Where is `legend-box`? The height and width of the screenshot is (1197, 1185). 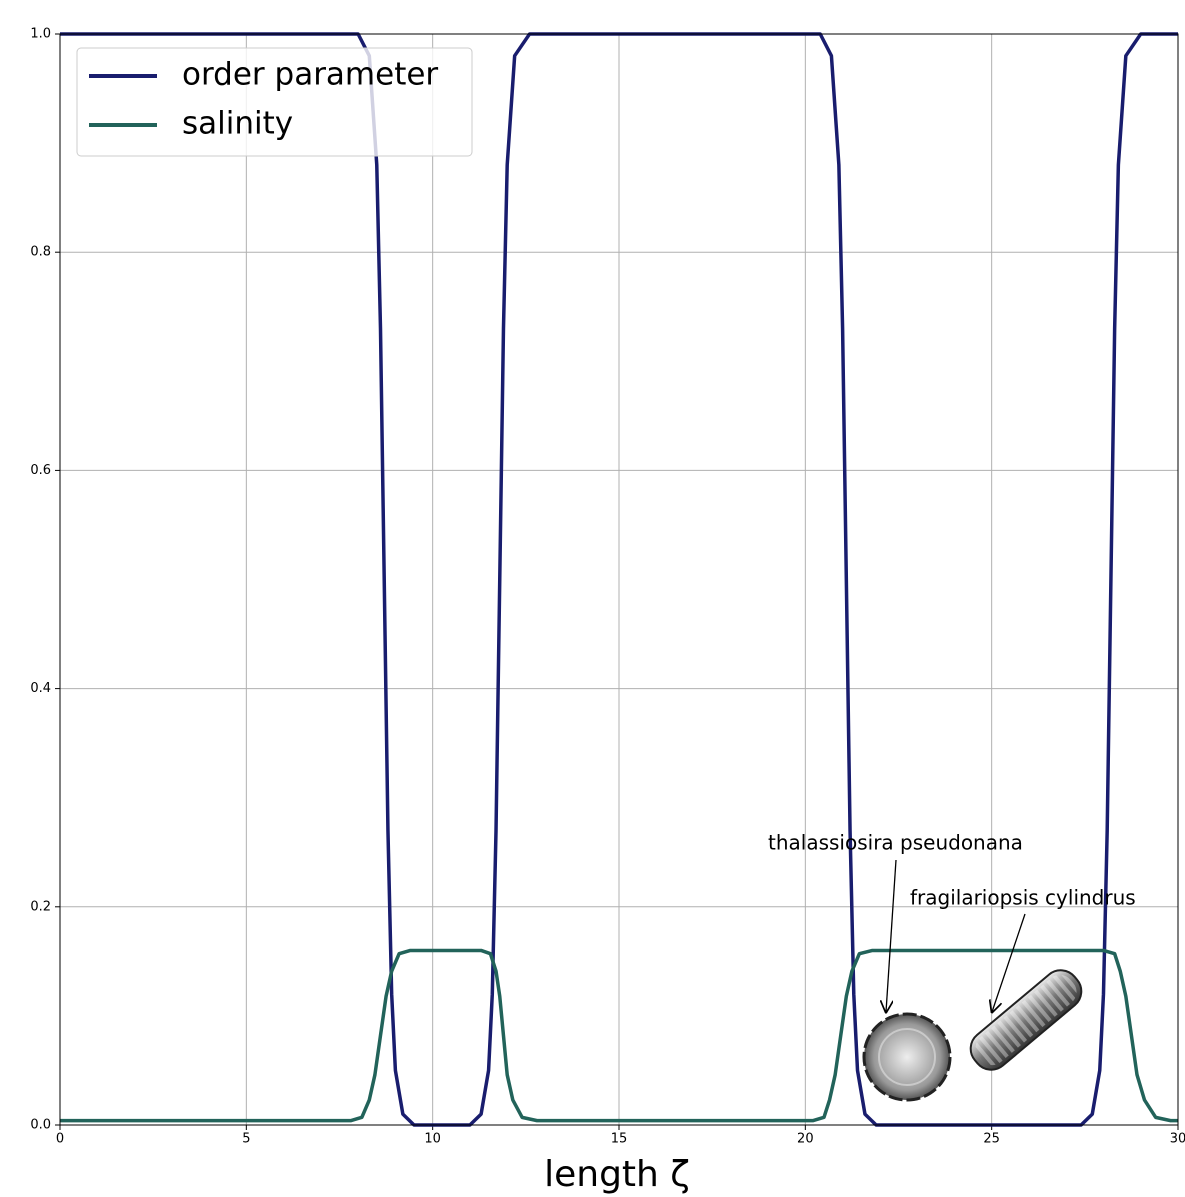
legend-box is located at coordinates (274, 102).